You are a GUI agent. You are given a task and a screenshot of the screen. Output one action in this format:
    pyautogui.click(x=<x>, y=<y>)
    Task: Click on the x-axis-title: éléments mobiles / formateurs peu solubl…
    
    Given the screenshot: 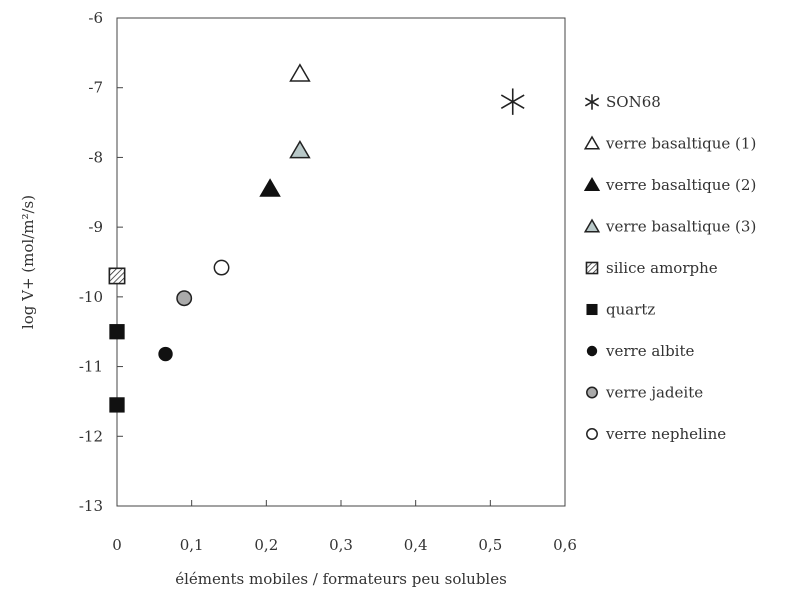 What is the action you would take?
    pyautogui.click(x=341, y=579)
    